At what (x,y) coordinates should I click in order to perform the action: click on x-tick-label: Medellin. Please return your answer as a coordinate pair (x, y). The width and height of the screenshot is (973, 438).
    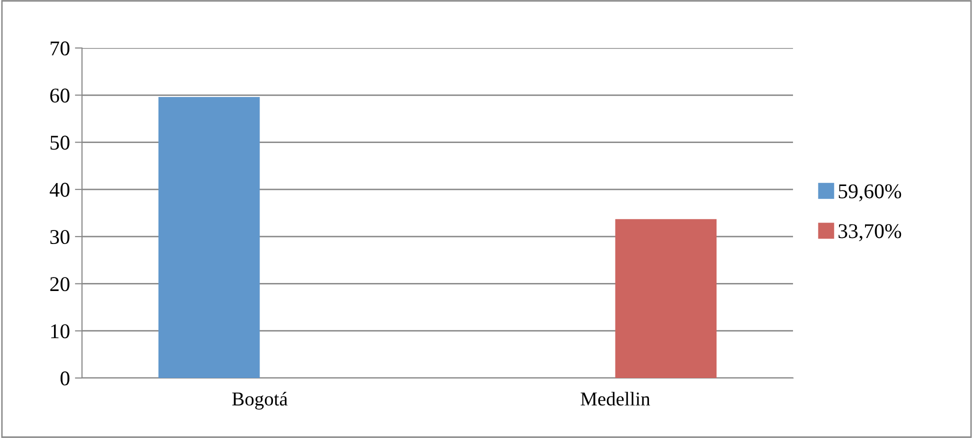
    Looking at the image, I should click on (615, 399).